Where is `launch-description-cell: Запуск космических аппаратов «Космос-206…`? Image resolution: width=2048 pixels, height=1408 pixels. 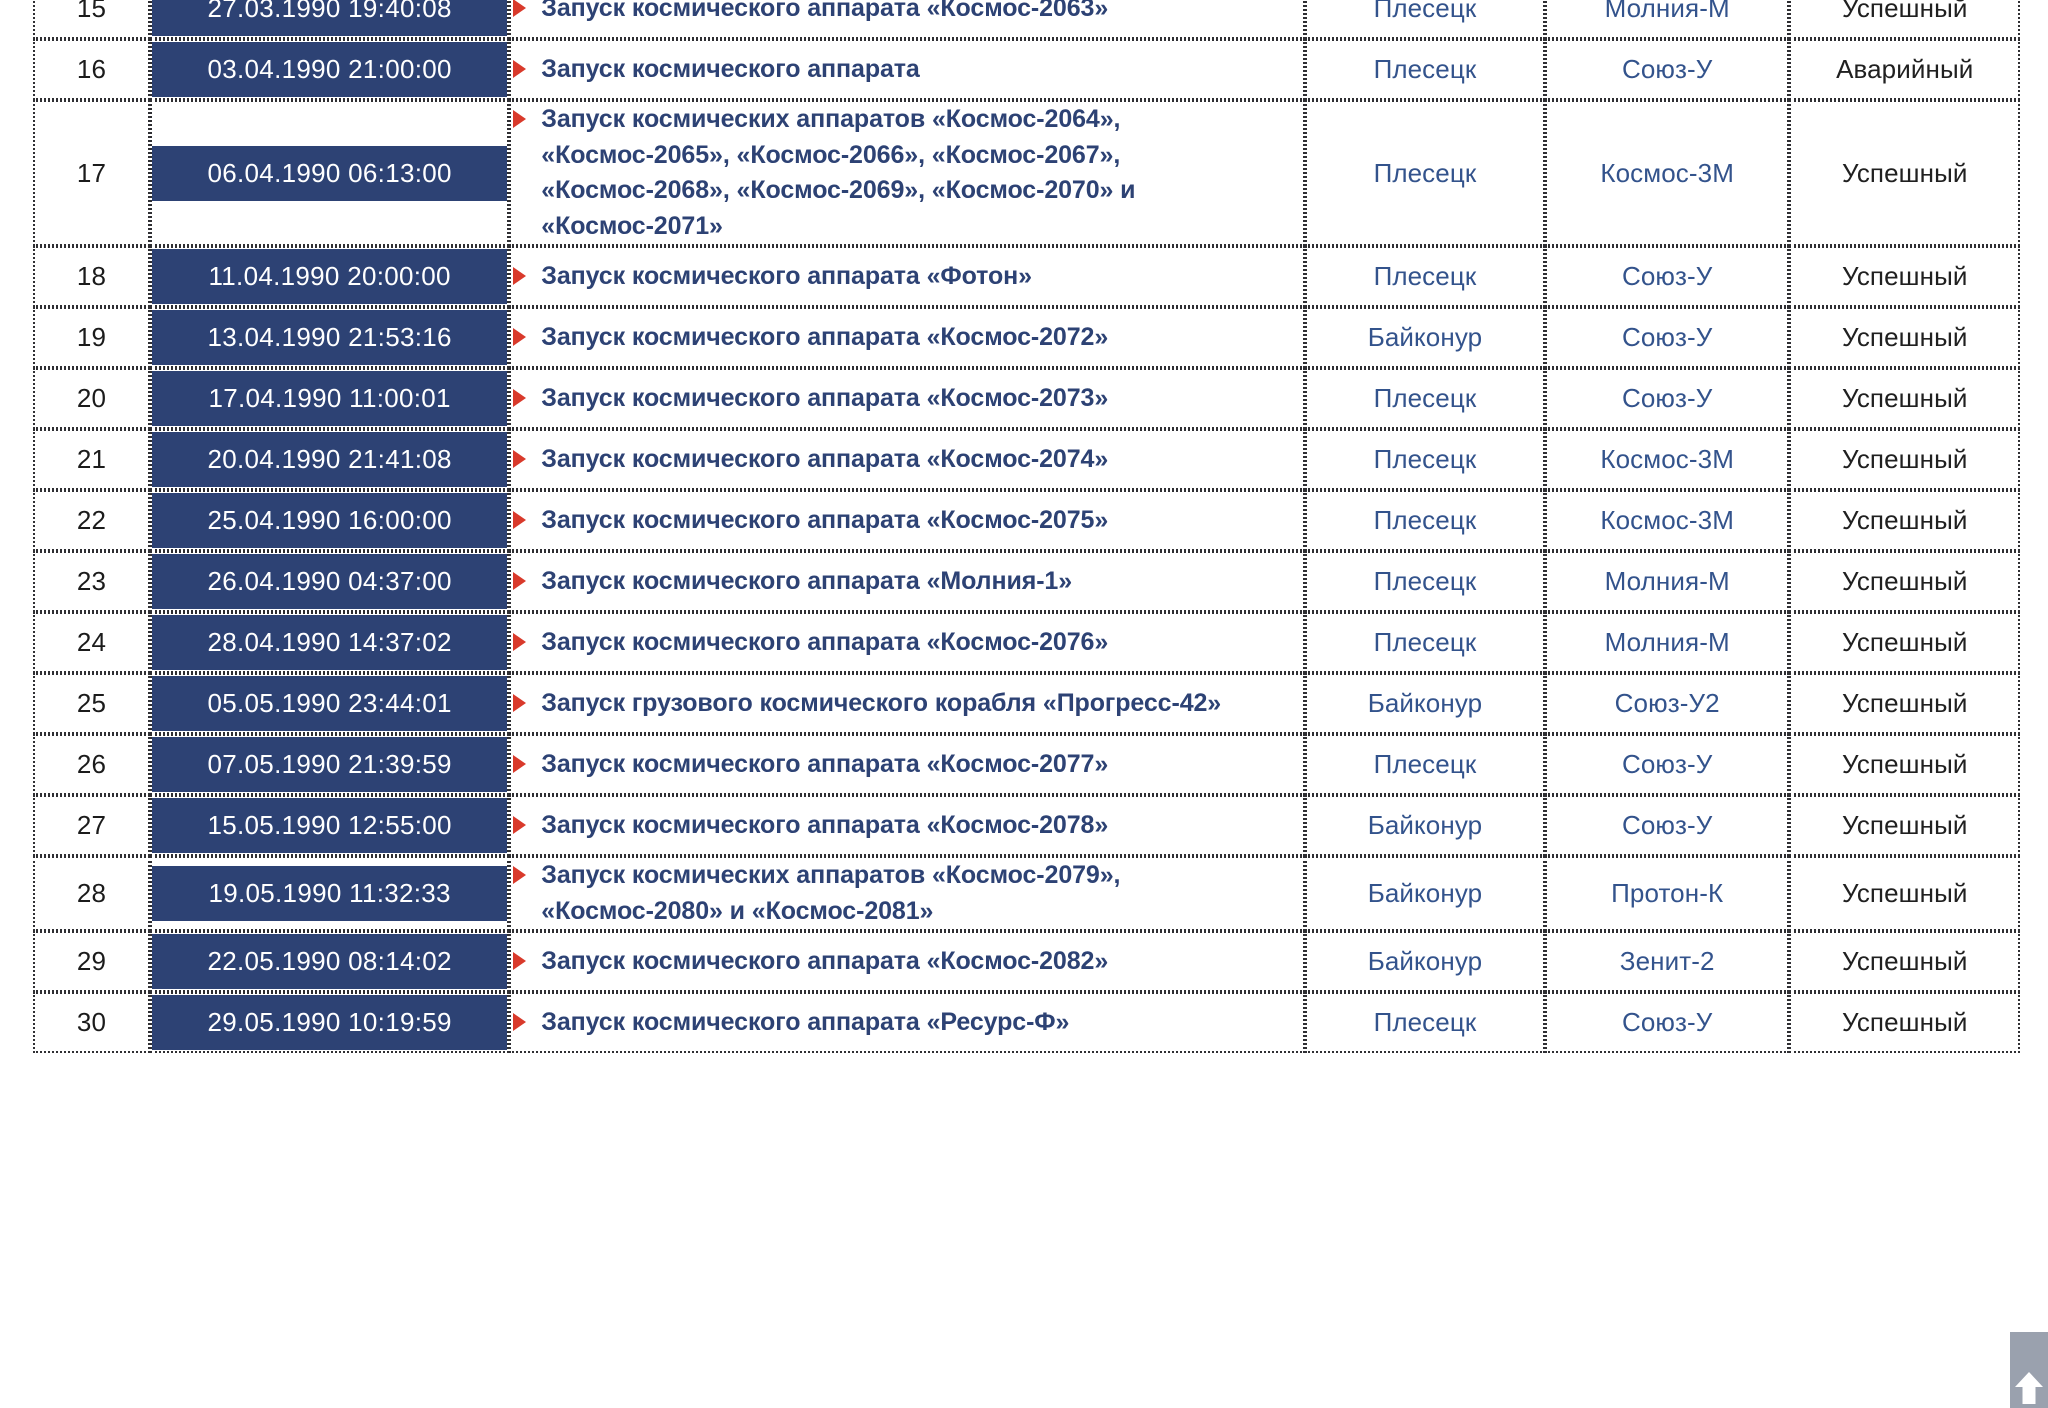 launch-description-cell: Запуск космических аппаратов «Космос-206… is located at coordinates (907, 173).